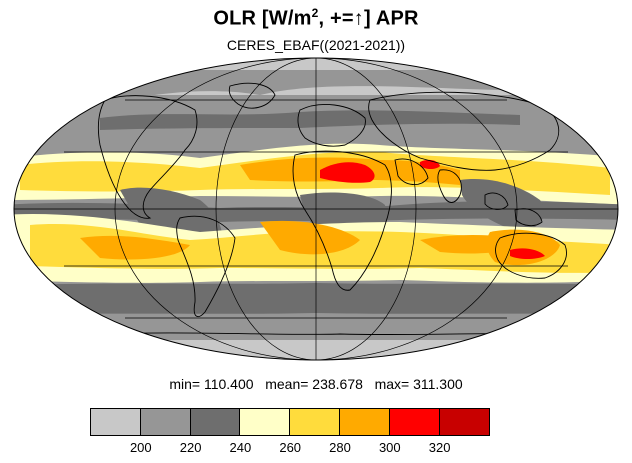  Describe the element at coordinates (140, 447) in the screenshot. I see `colorbar-tick-label: 200` at that location.